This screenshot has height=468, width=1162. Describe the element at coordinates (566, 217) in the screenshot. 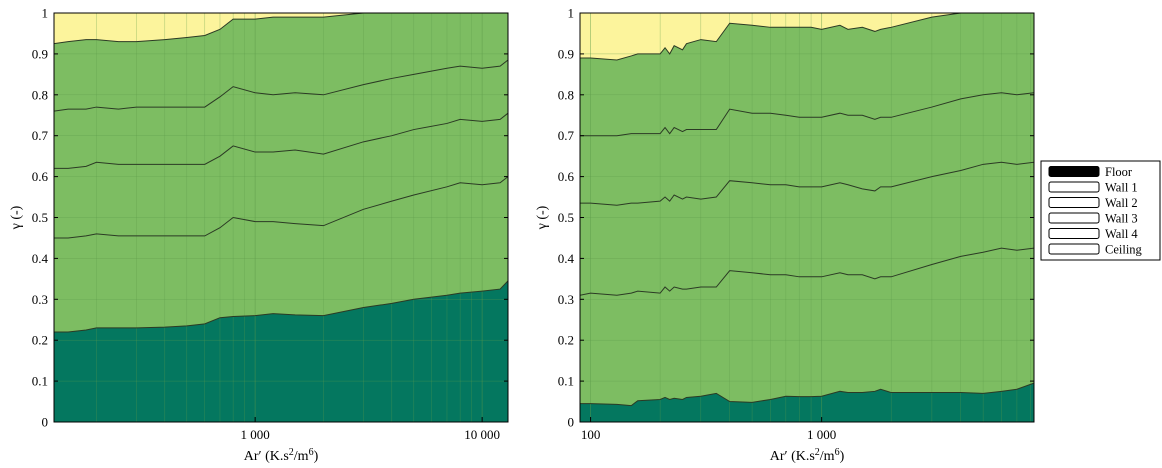

I see `right-ytick-label: 0.5` at that location.